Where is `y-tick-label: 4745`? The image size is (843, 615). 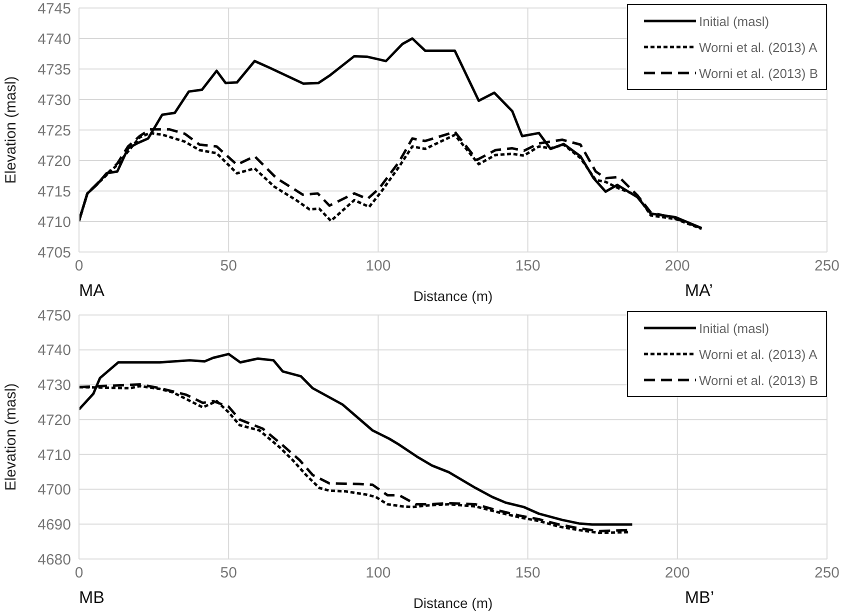 y-tick-label: 4745 is located at coordinates (54, 9).